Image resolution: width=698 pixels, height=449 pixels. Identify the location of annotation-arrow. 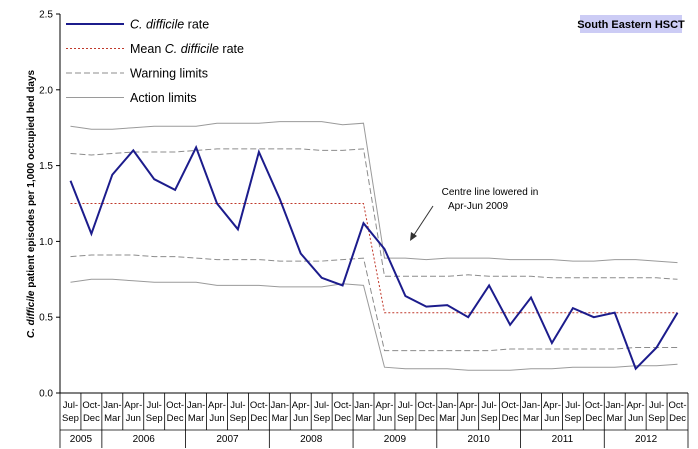
(422, 222).